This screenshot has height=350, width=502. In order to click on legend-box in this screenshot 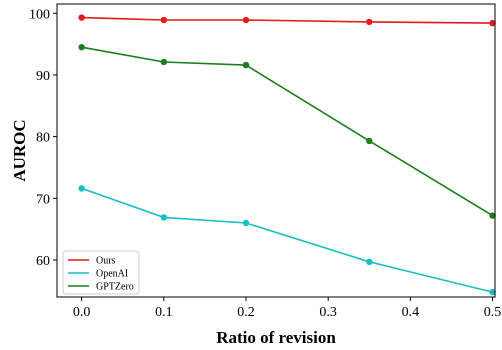, I will do `click(101, 272)`.